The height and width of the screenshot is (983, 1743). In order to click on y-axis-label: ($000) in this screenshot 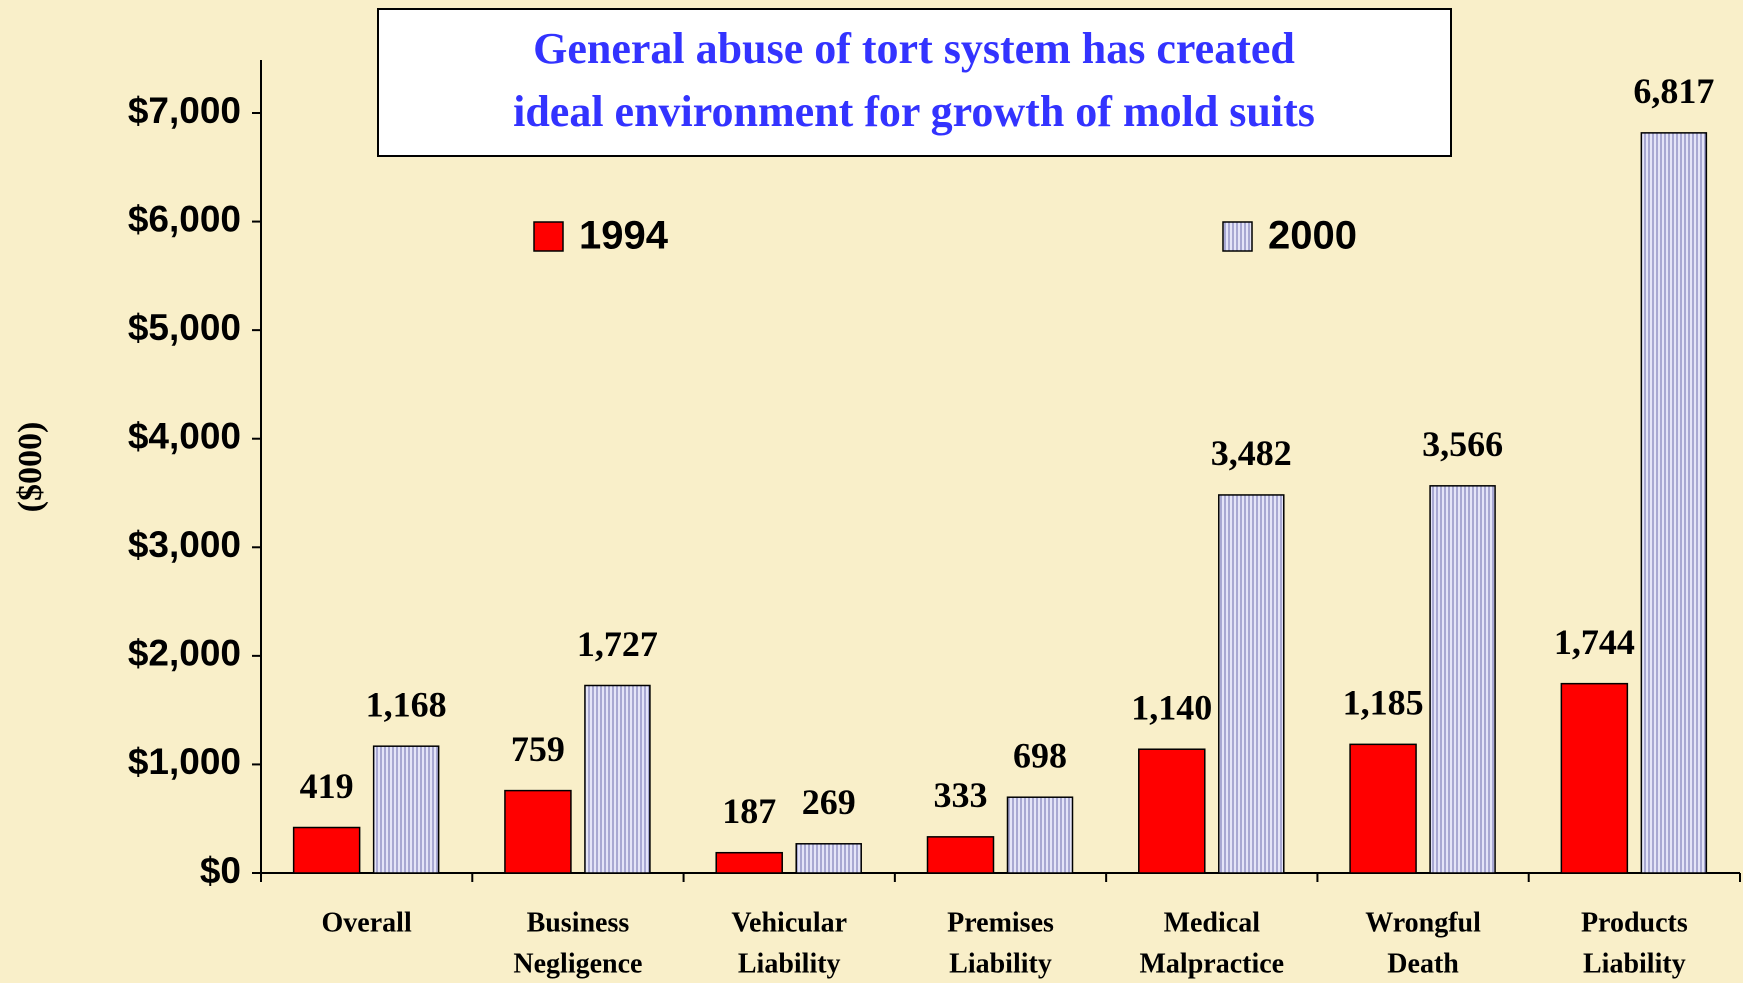, I will do `click(30, 467)`.